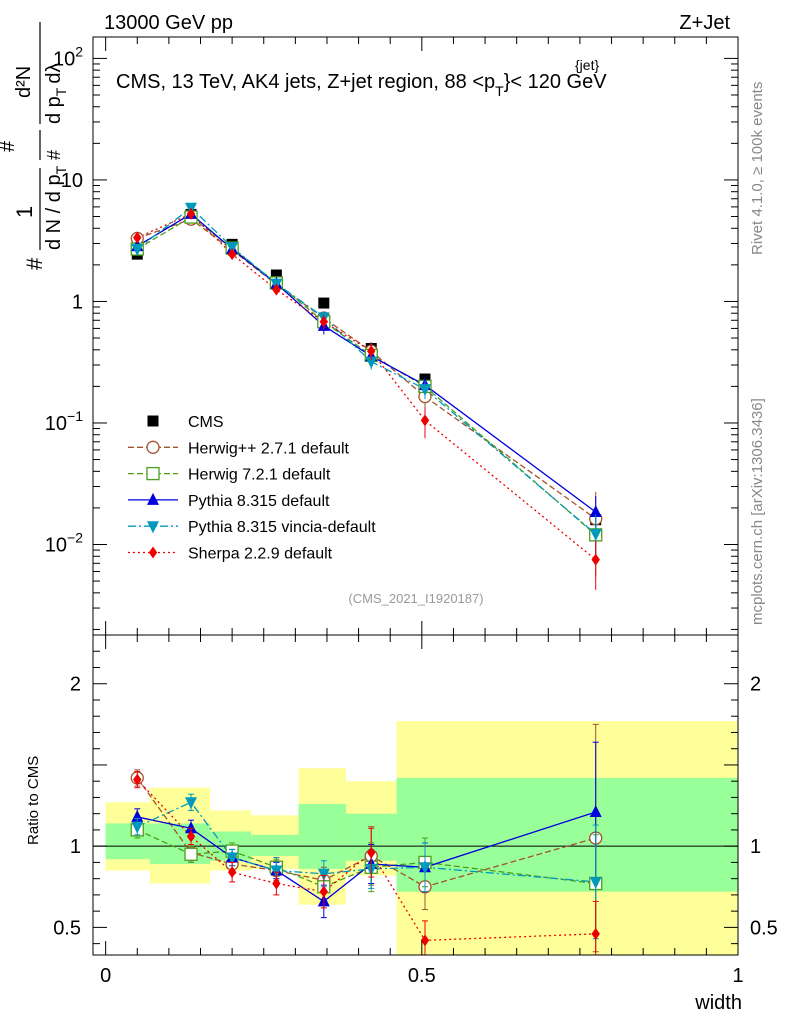 This screenshot has height=1024, width=786. What do you see at coordinates (168, 23) in the screenshot?
I see `energy-label: 13000 GeV pp` at bounding box center [168, 23].